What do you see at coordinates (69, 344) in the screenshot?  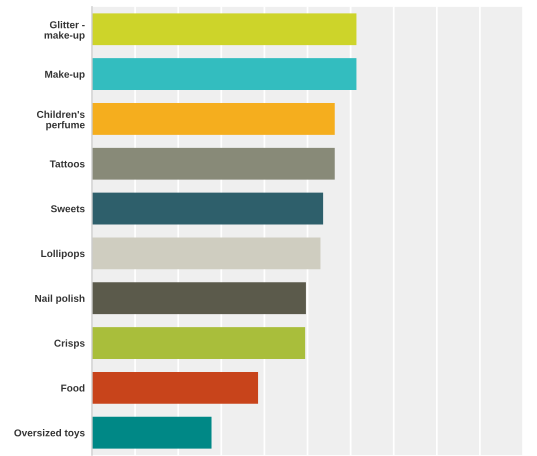 I see `y-tick-label: Crisps` at bounding box center [69, 344].